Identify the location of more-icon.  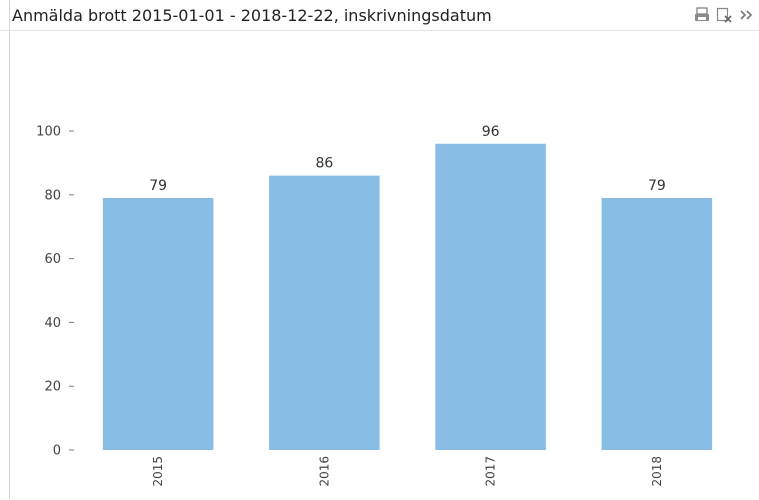
(746, 15).